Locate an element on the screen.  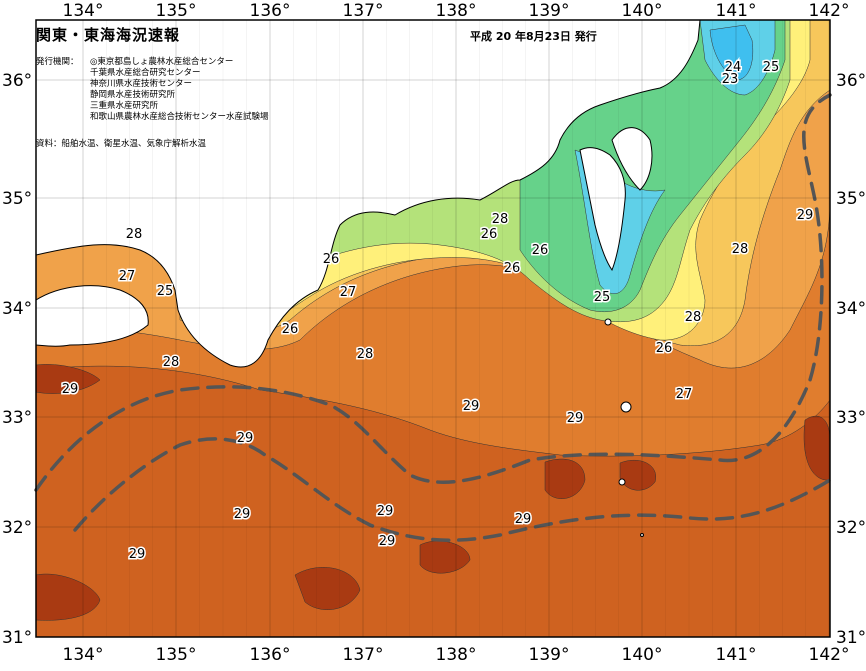
publisher-label: 発行機関： is located at coordinates (57, 62).